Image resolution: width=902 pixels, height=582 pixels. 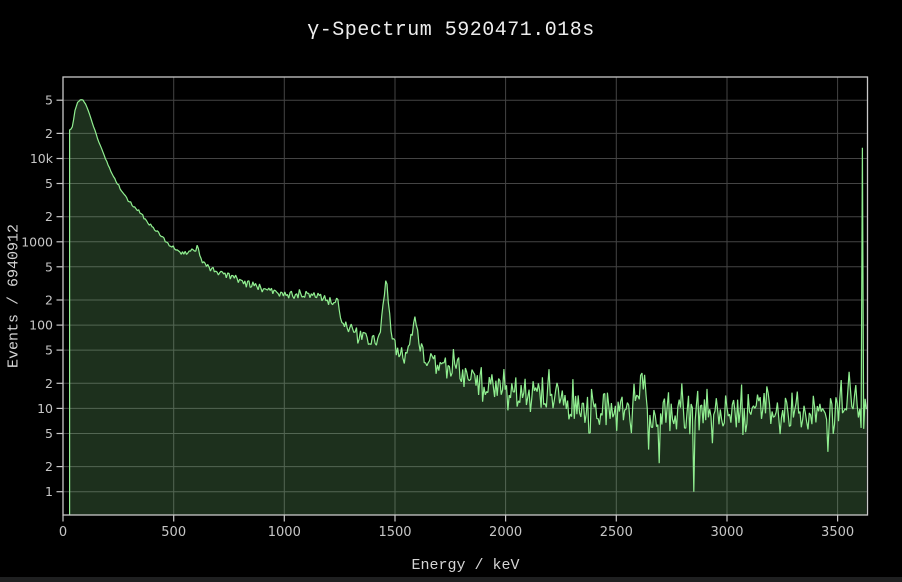 I want to click on x-tick-label: 3000, so click(x=726, y=532).